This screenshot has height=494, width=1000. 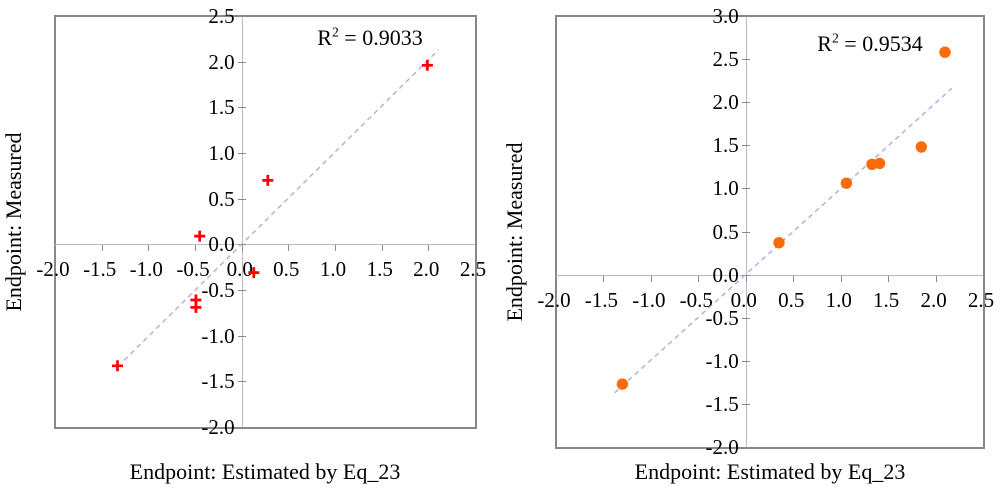 I want to click on y-tick-label: 2.0, so click(x=221, y=61).